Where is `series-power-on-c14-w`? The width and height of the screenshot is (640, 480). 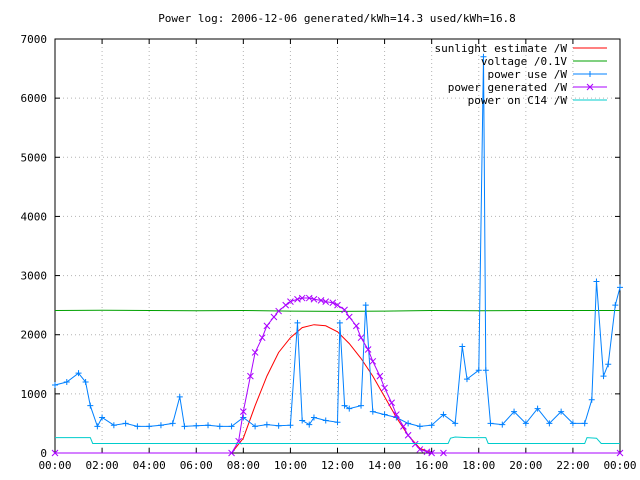 series-power-on-c14-w is located at coordinates (337, 440).